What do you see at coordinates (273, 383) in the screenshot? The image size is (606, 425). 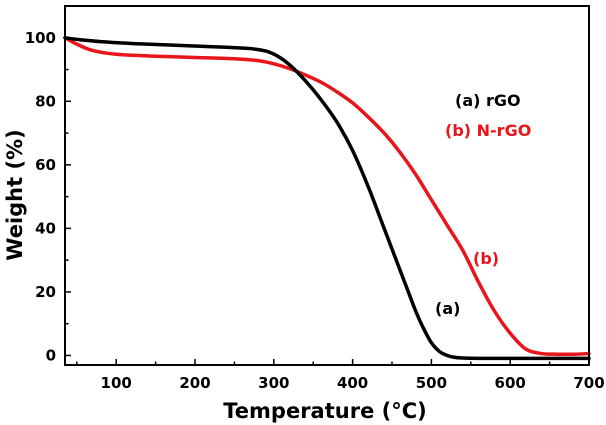 I see `x-tick-label: 300` at bounding box center [273, 383].